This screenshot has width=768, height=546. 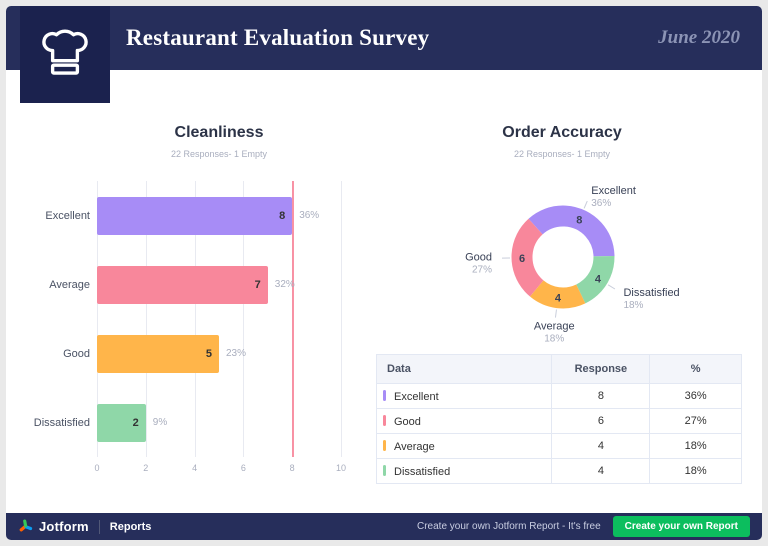 What do you see at coordinates (158, 353) in the screenshot?
I see `bar-good: 5` at bounding box center [158, 353].